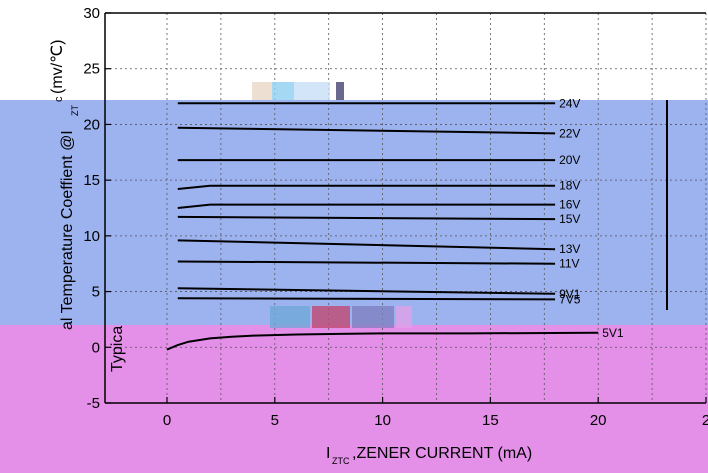 This screenshot has width=708, height=473. I want to click on series-line-13v, so click(366, 245).